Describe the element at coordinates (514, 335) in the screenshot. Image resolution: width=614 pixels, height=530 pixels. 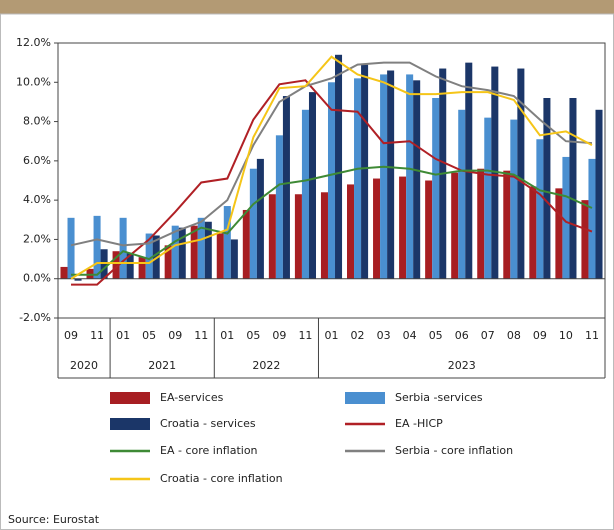
I see `x-tick-label: 08` at that location.